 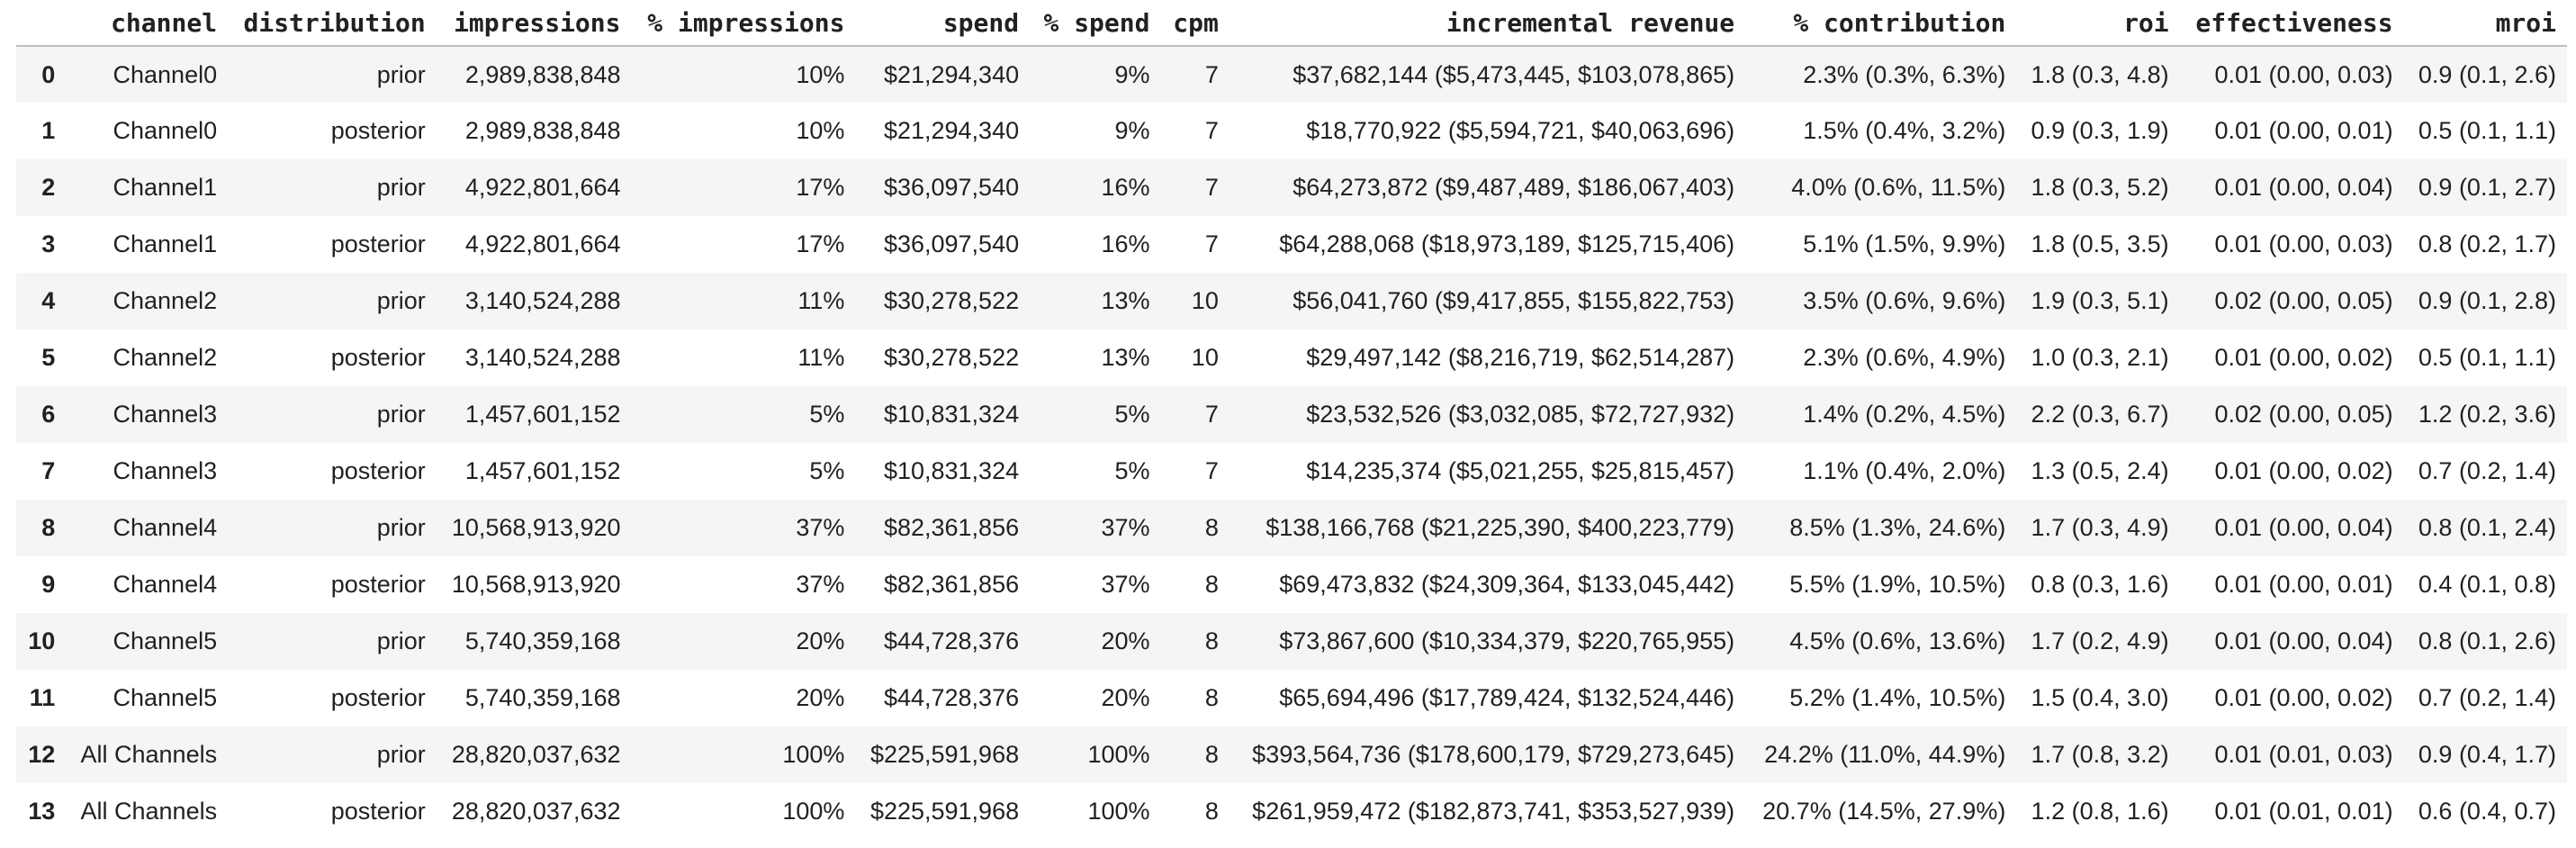 I want to click on table-cell: 1.7 (0.2, 4.9), so click(x=2100, y=641).